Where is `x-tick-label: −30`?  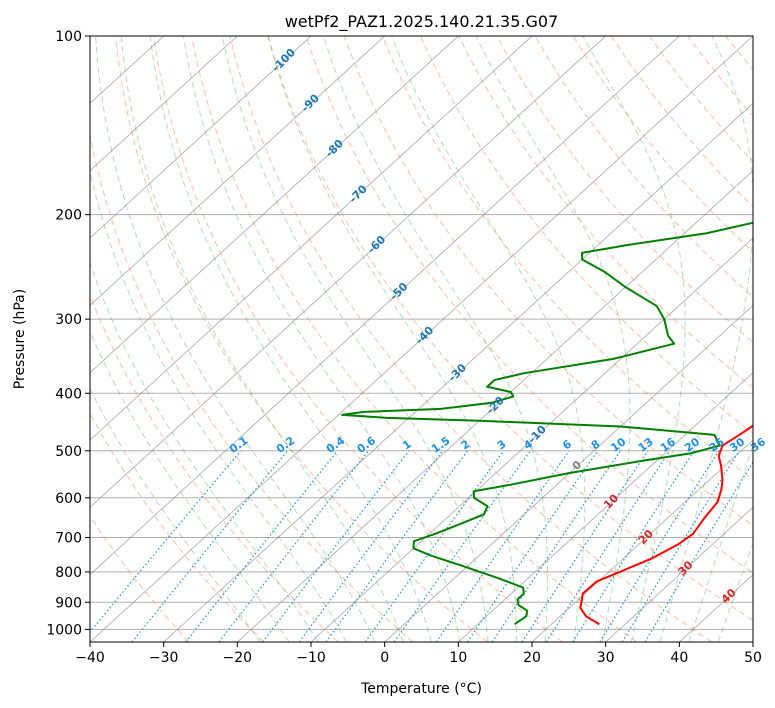 x-tick-label: −30 is located at coordinates (164, 658).